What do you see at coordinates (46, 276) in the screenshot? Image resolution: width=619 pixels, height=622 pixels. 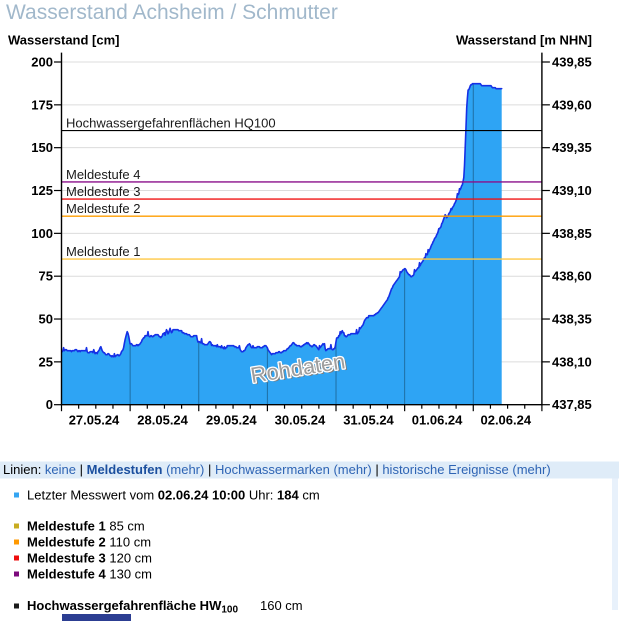 I see `svg-text: 75` at bounding box center [46, 276].